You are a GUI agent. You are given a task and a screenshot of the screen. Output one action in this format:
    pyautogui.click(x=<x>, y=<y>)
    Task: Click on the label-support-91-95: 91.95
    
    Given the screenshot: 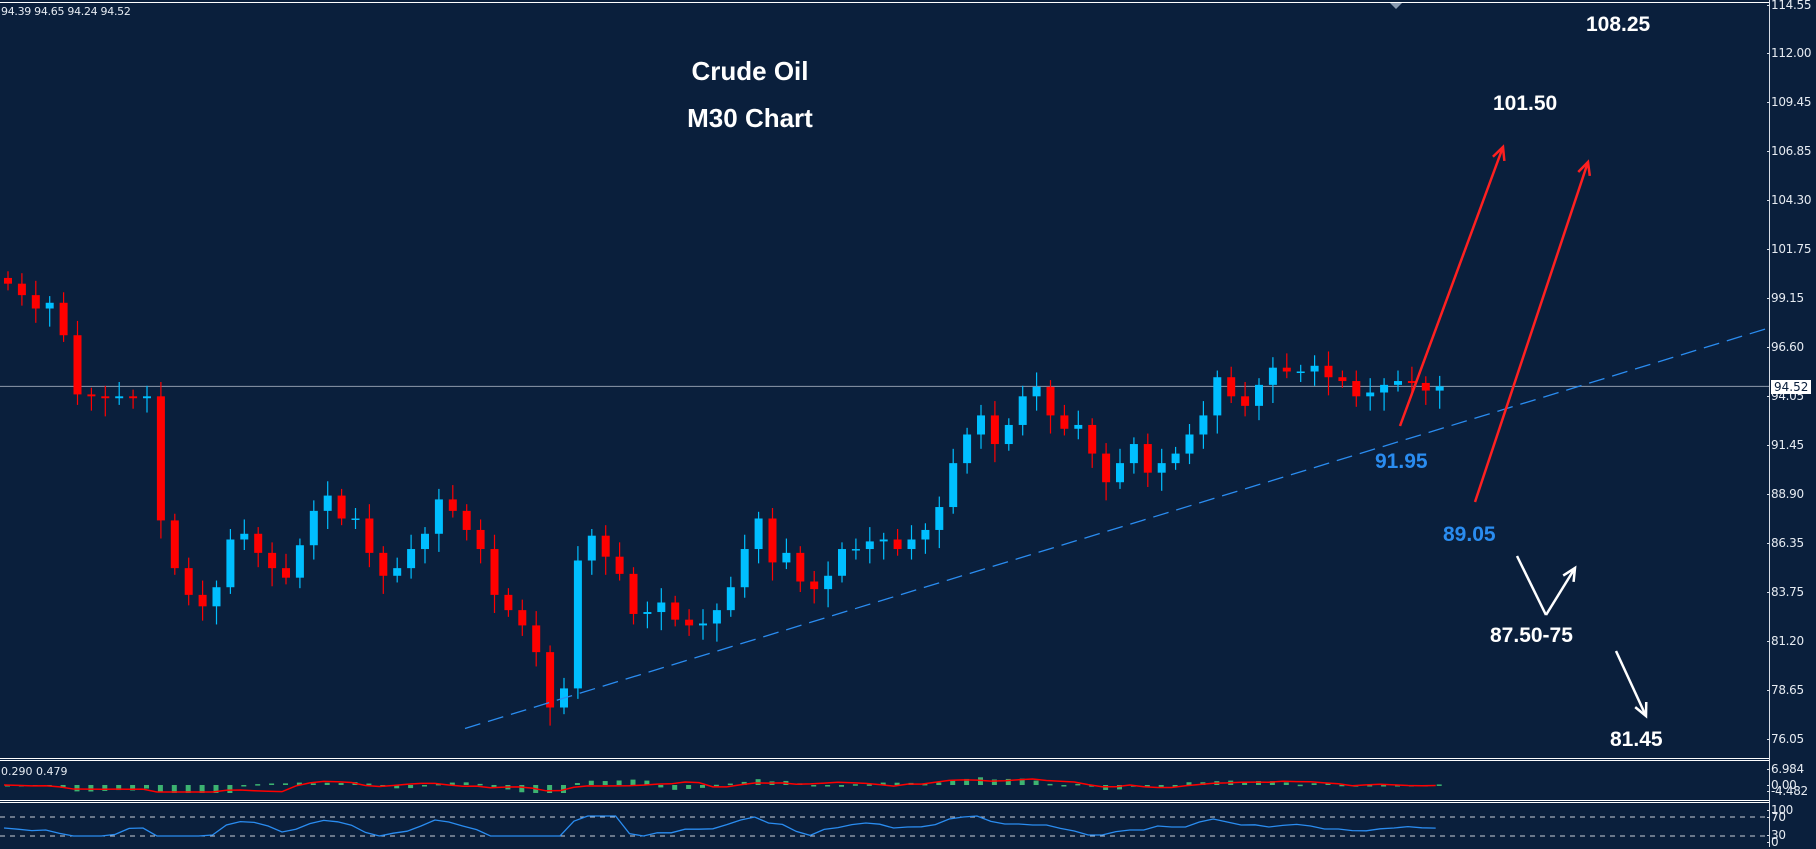 What is the action you would take?
    pyautogui.click(x=1401, y=461)
    